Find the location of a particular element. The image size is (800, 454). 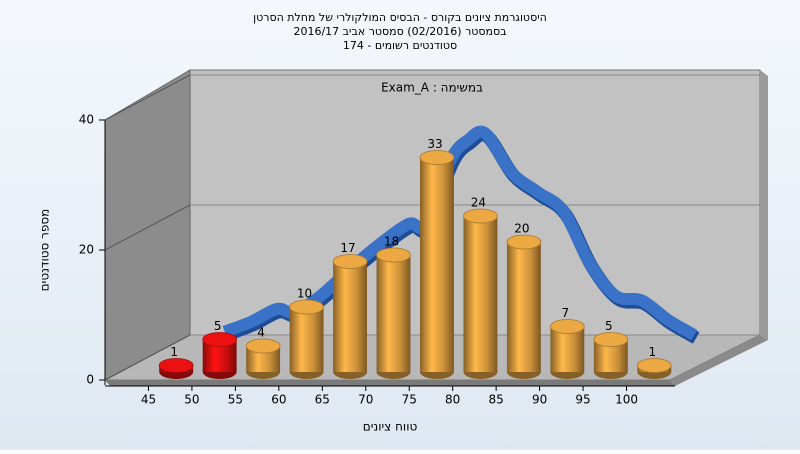

back-wall-edge is located at coordinates (764, 205).